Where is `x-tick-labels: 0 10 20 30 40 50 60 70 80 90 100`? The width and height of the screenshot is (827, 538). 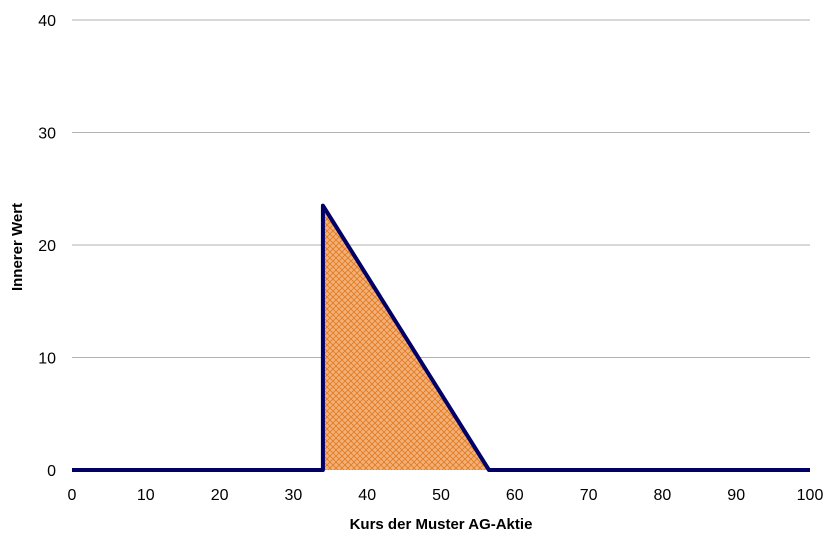
x-tick-labels: 0 10 20 30 40 50 60 70 80 90 100 is located at coordinates (446, 495).